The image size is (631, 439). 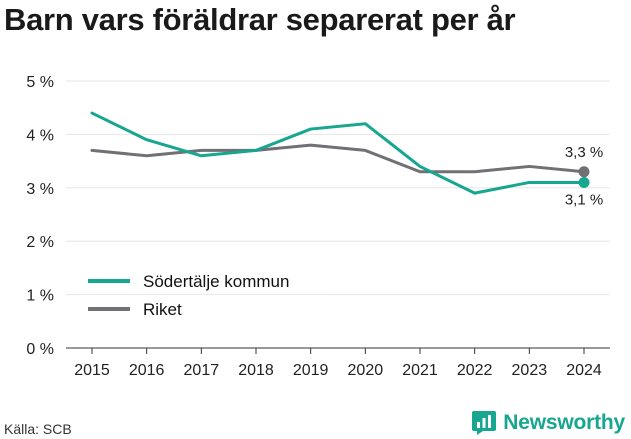 What do you see at coordinates (40, 189) in the screenshot?
I see `y-tick-label: 3 %` at bounding box center [40, 189].